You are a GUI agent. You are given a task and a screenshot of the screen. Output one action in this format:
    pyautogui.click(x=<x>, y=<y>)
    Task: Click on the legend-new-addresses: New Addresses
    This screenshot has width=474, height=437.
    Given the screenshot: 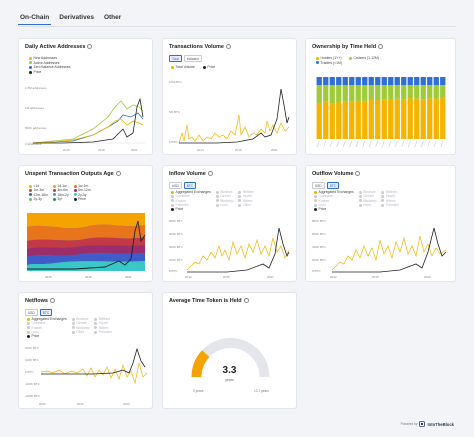 What is the action you would take?
    pyautogui.click(x=49, y=58)
    